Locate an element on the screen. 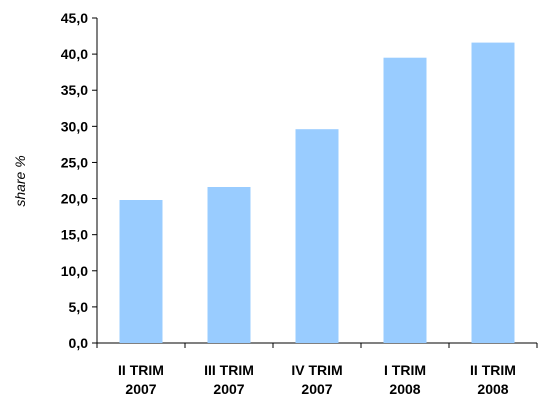 The height and width of the screenshot is (404, 538). y-tick-label: 45,0 is located at coordinates (74, 18).